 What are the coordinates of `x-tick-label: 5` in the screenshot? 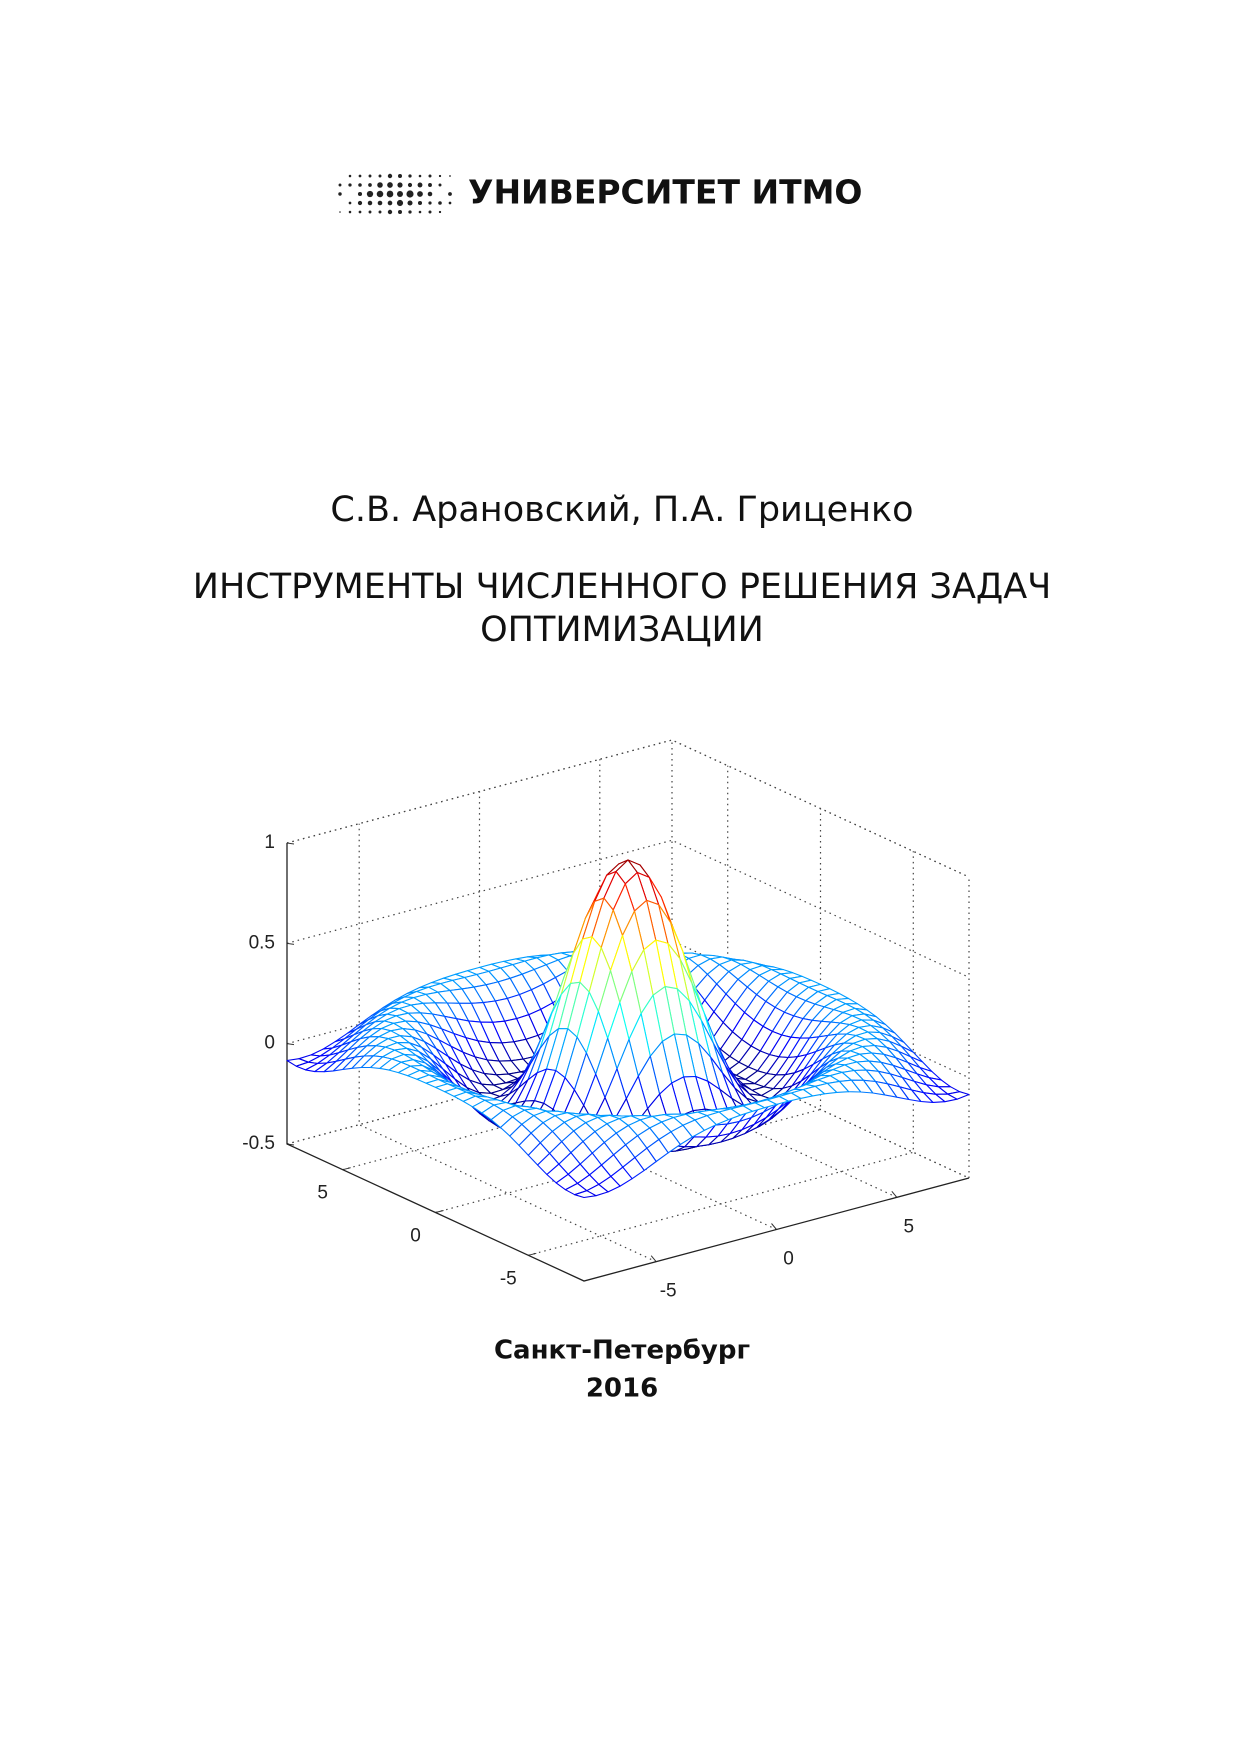 It's located at (909, 1226).